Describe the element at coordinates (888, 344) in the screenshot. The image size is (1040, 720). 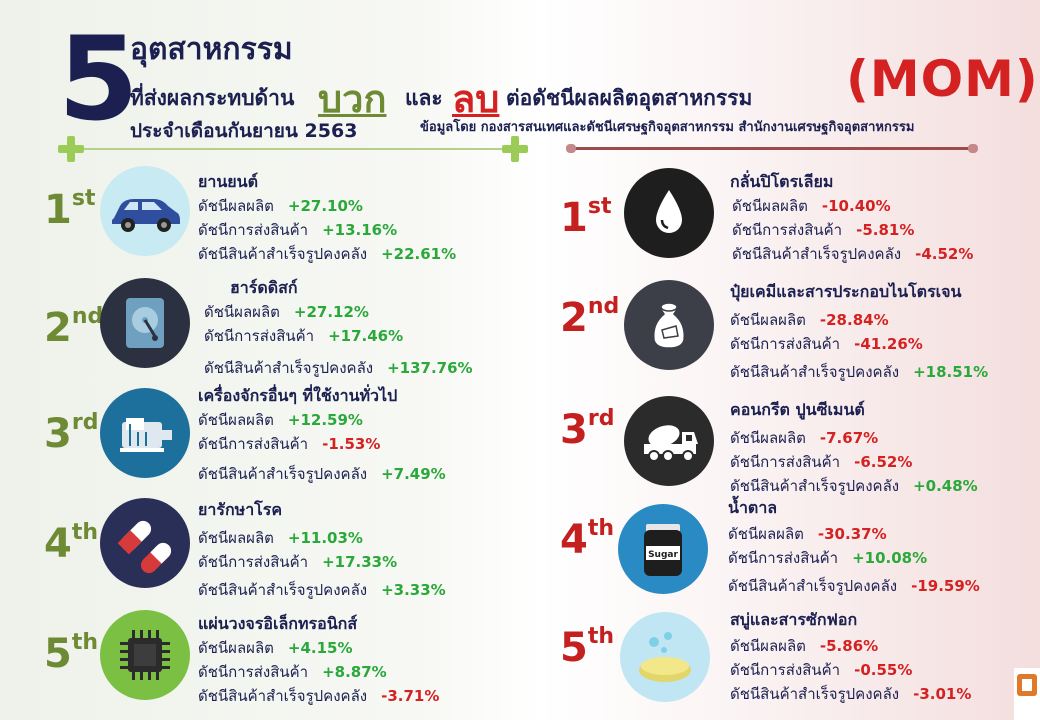
I see `shipment-value: -41.26%` at that location.